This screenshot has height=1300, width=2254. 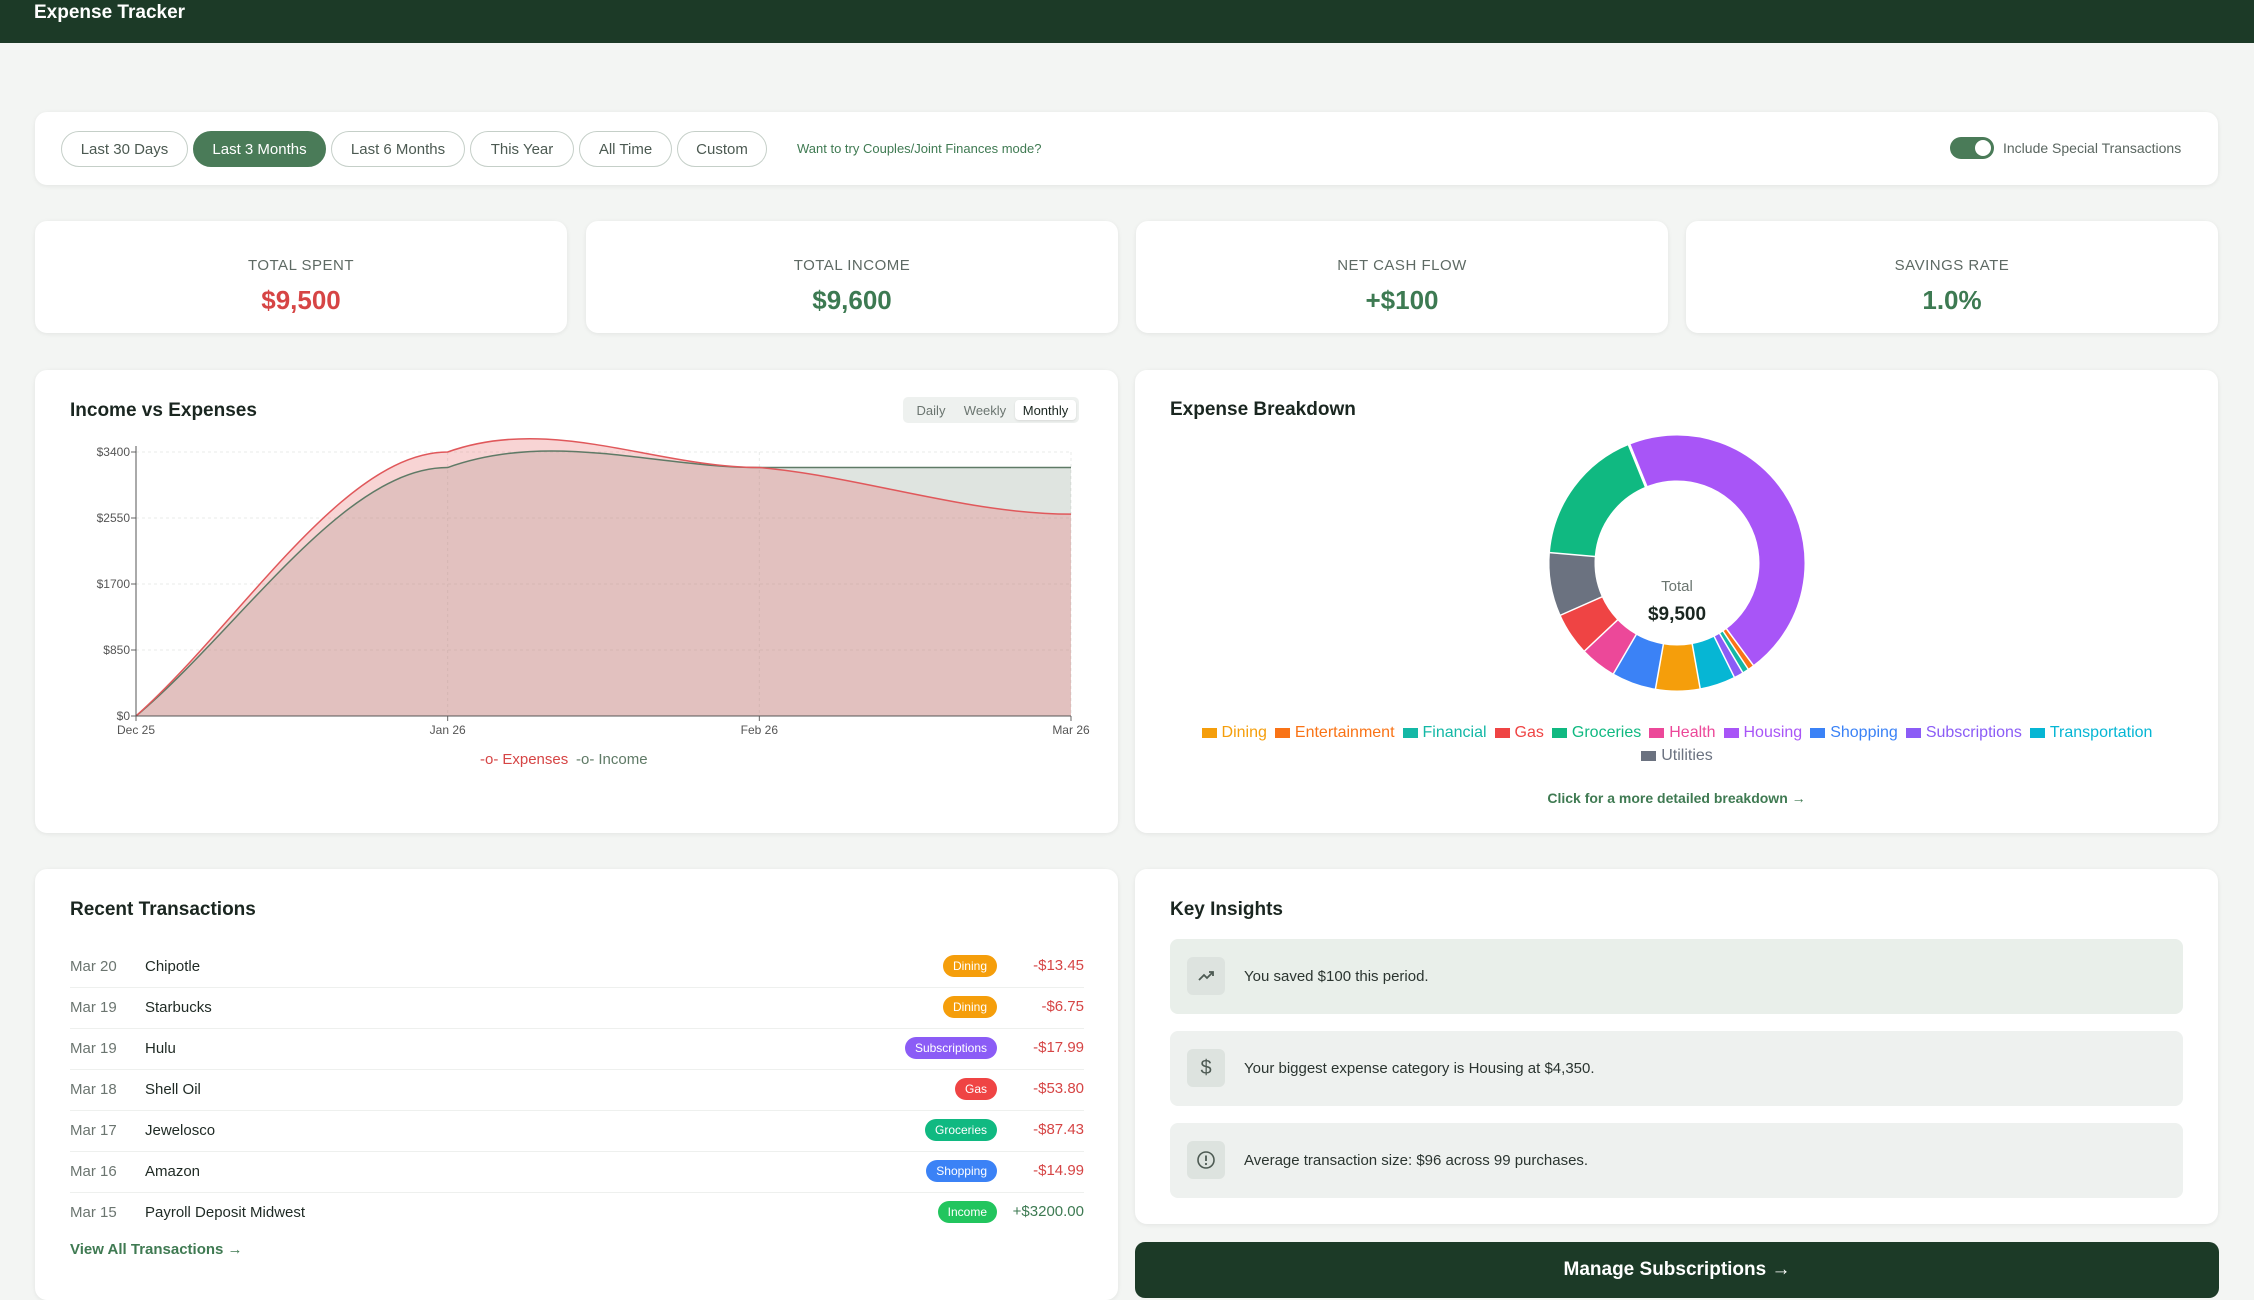 I want to click on area-fill-expenses, so click(x=603, y=577).